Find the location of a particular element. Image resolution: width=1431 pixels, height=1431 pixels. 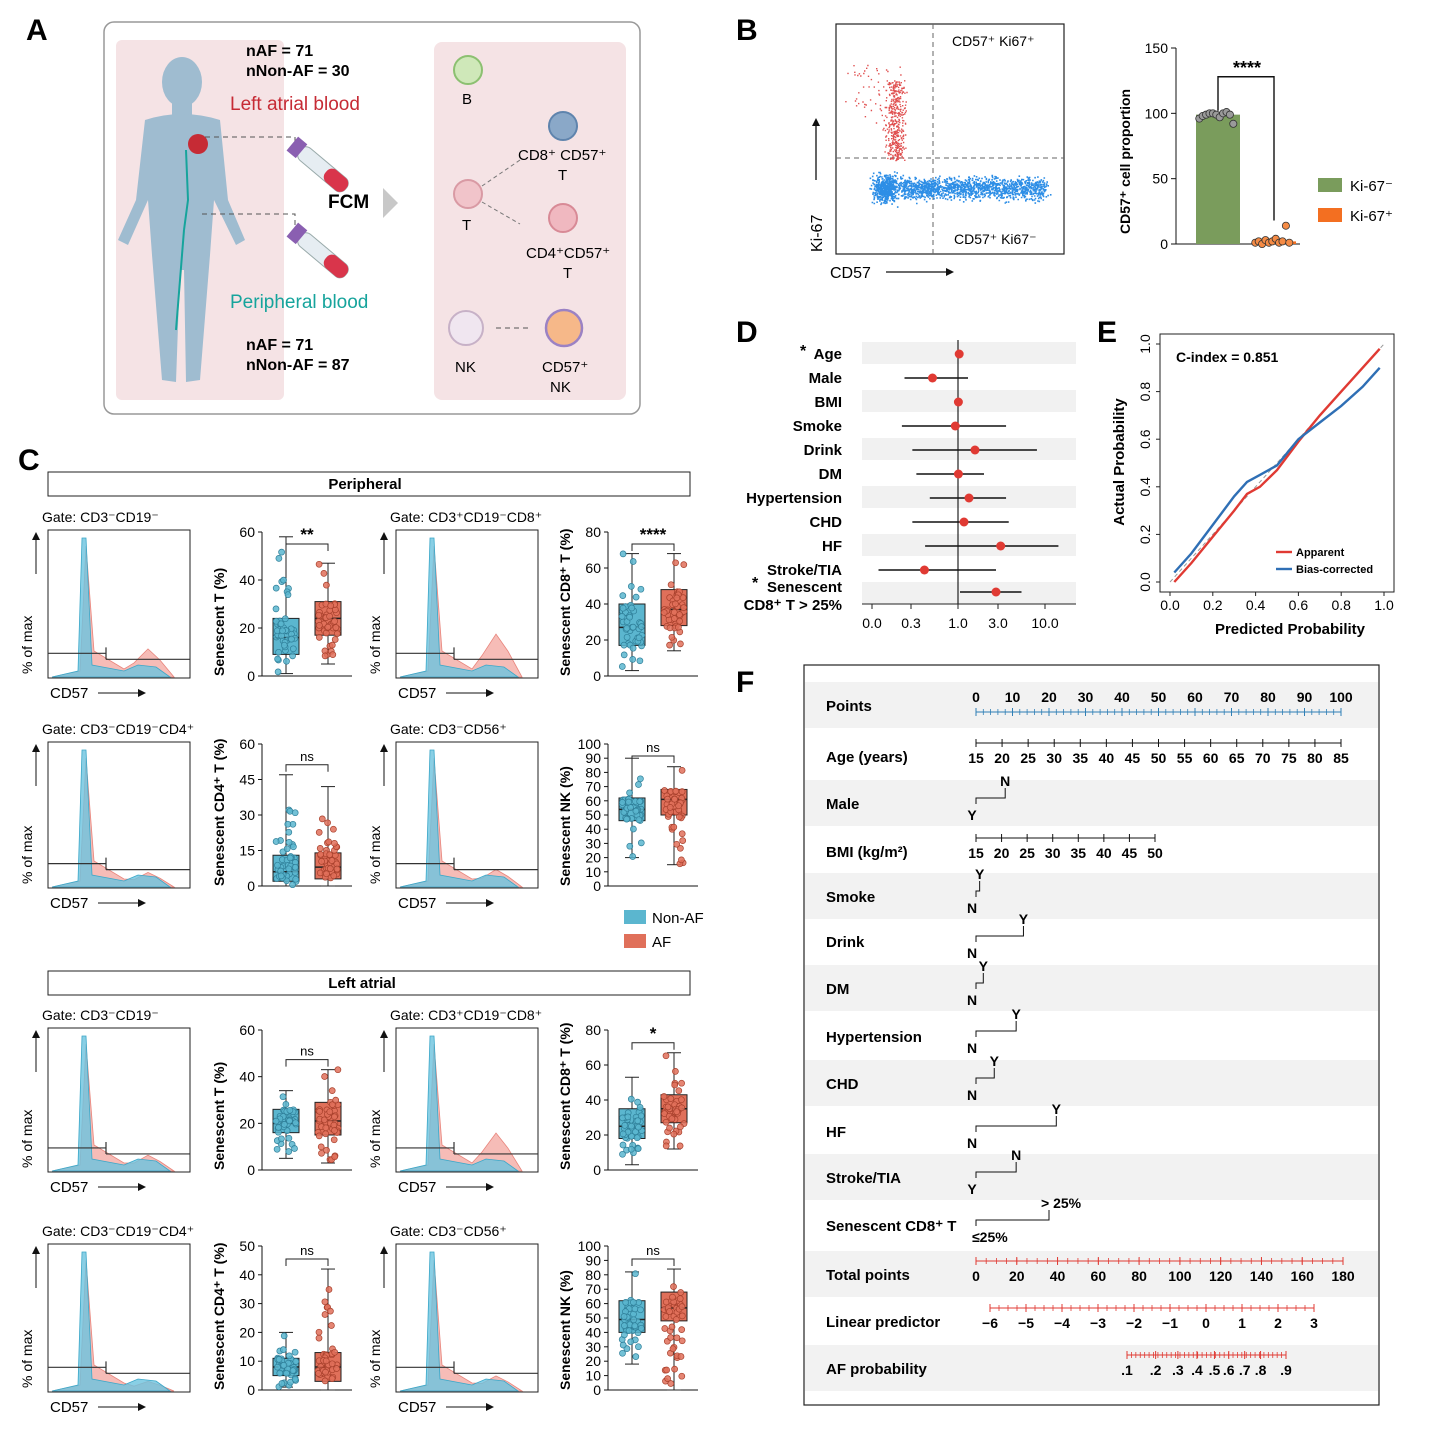

gate-label: Gate: CD3⁺CD19⁻CD8⁺ is located at coordinates (466, 1015).